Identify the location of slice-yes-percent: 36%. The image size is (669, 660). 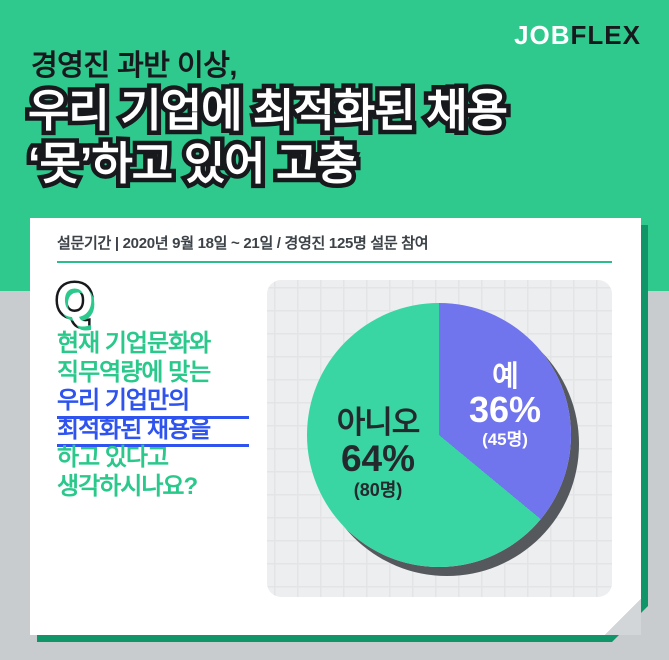
(505, 409).